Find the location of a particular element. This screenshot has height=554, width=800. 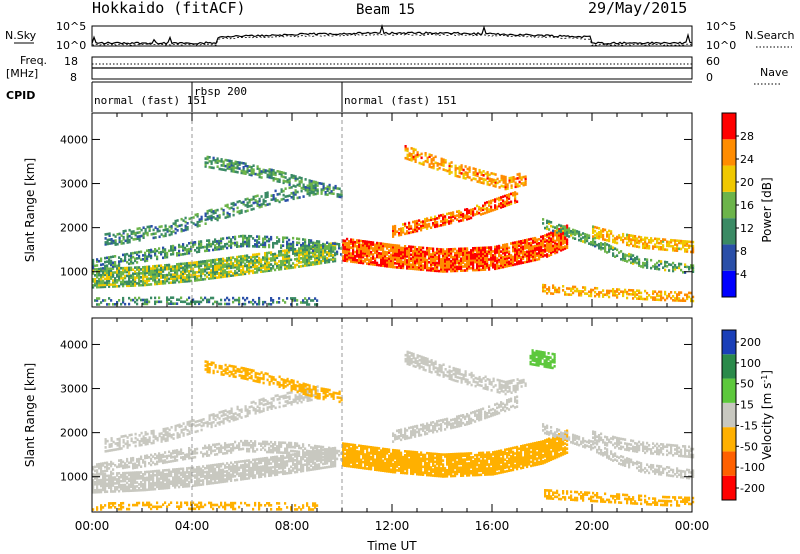

nave-tick-top: 60 is located at coordinates (713, 61).